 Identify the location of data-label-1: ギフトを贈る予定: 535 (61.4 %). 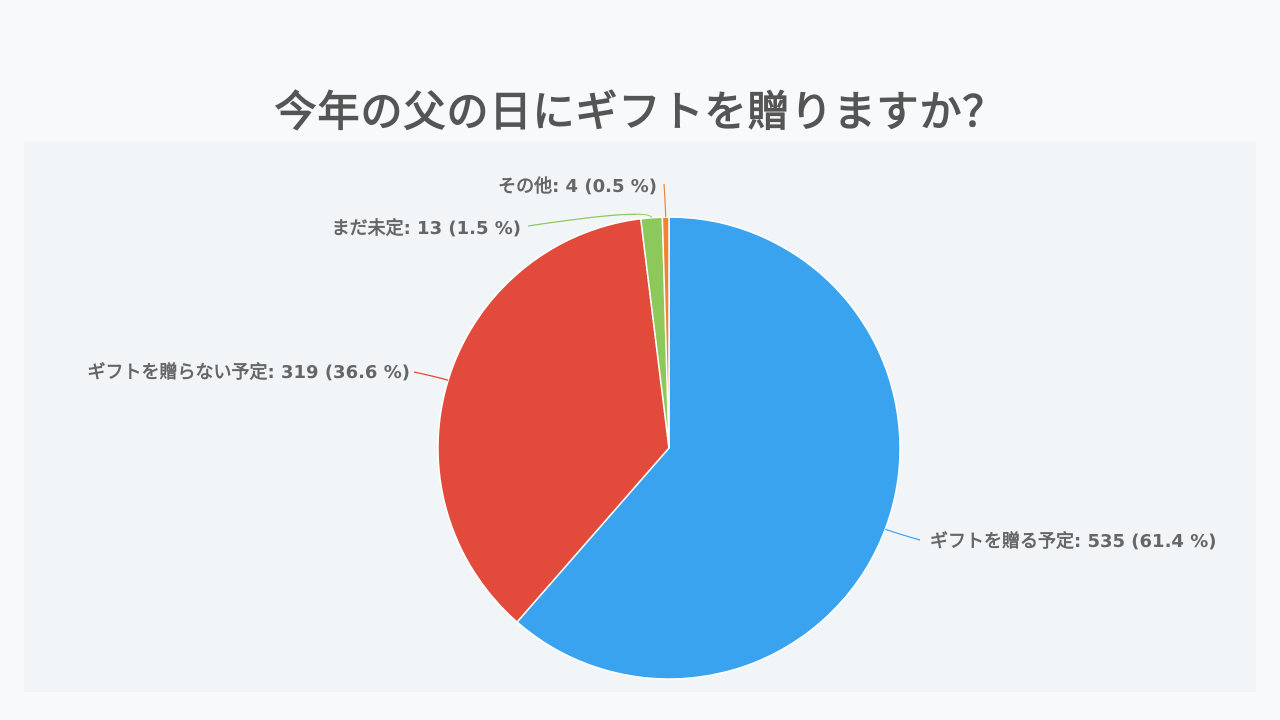
(1073, 541).